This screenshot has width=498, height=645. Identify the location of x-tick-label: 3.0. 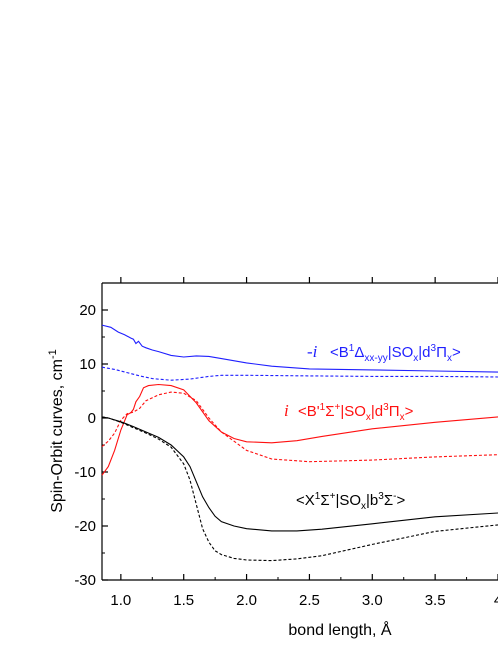
(372, 600).